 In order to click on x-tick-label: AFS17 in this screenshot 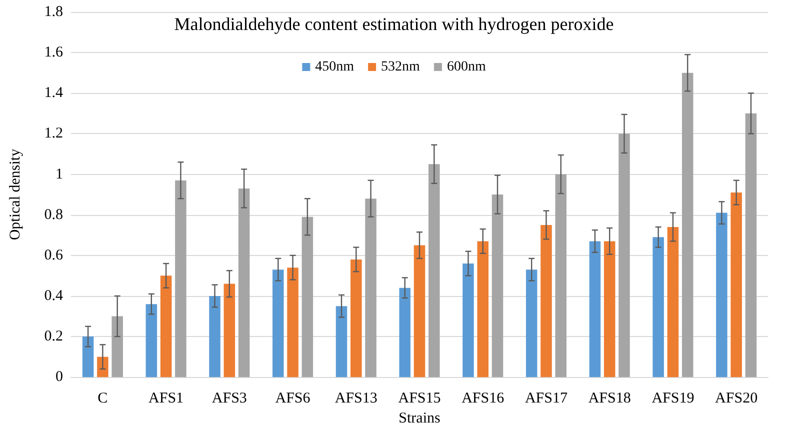, I will do `click(546, 398)`.